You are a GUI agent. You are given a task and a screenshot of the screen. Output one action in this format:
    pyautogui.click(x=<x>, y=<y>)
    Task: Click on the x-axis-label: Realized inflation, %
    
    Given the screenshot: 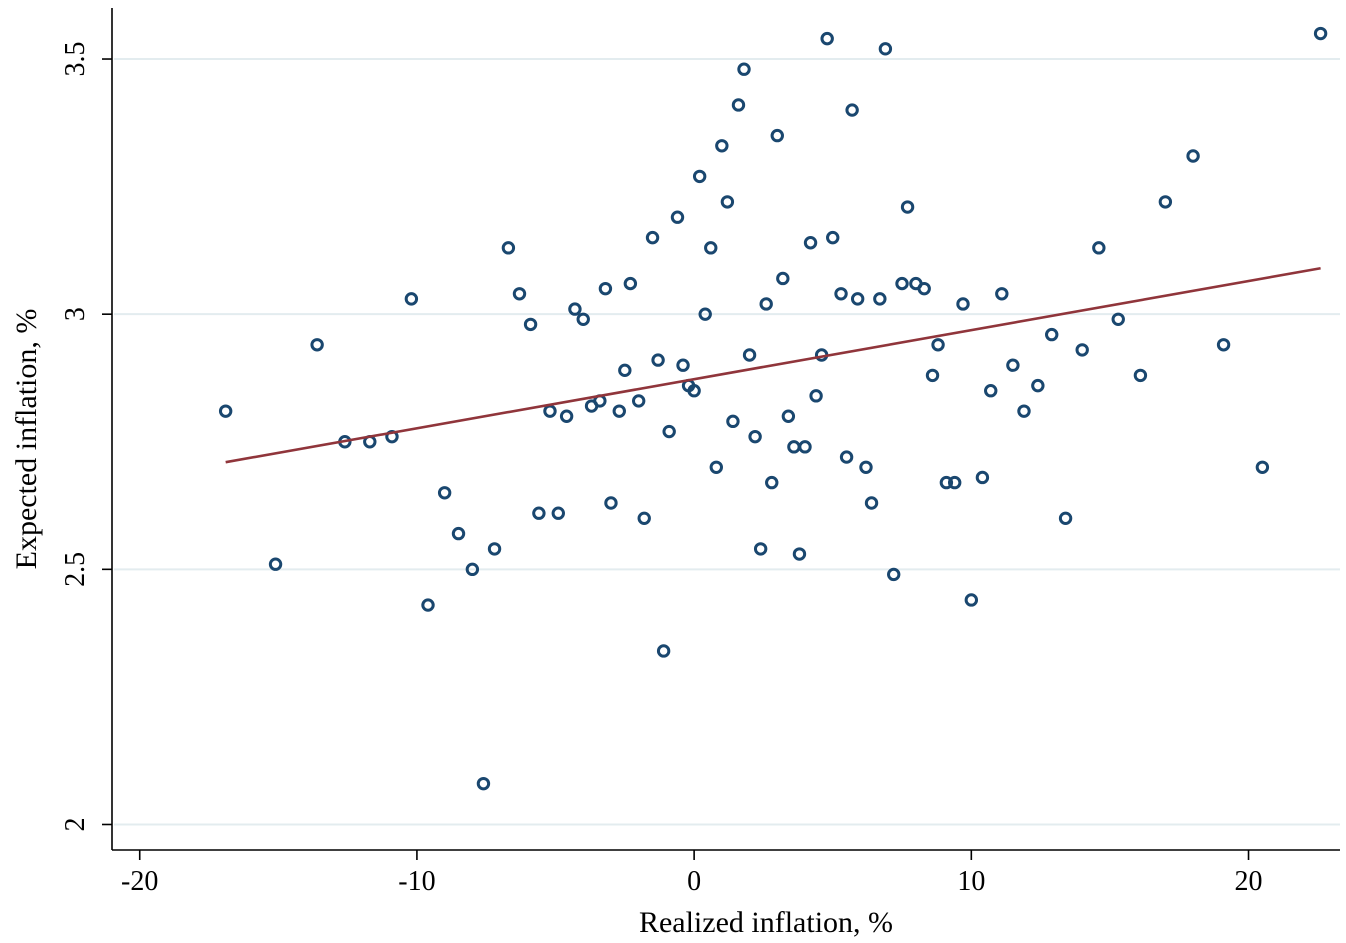 What is the action you would take?
    pyautogui.click(x=766, y=922)
    